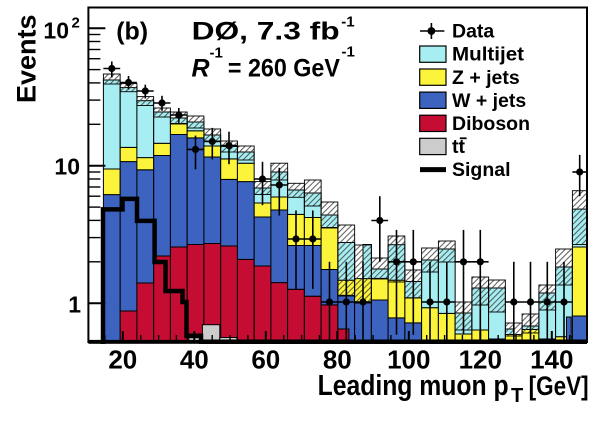 This screenshot has width=603, height=423. Describe the element at coordinates (265, 360) in the screenshot. I see `svg-text: 60` at that location.